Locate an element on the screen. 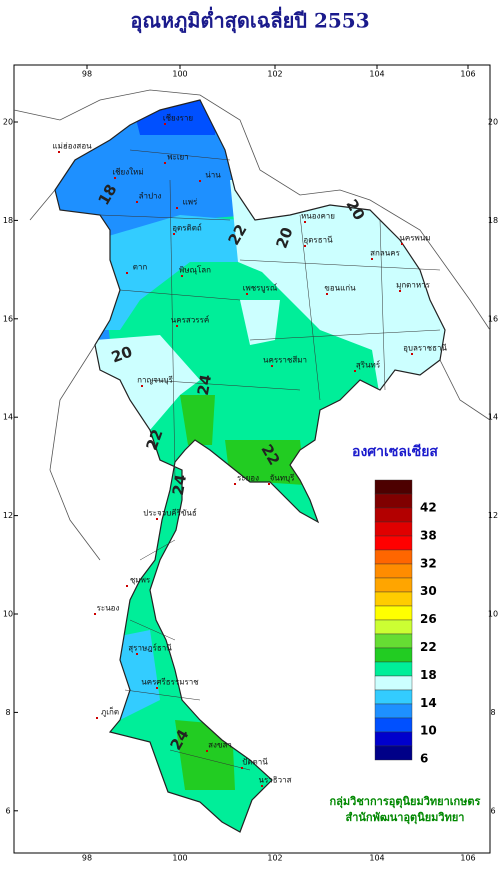  place-label: เชียงราย is located at coordinates (178, 118).